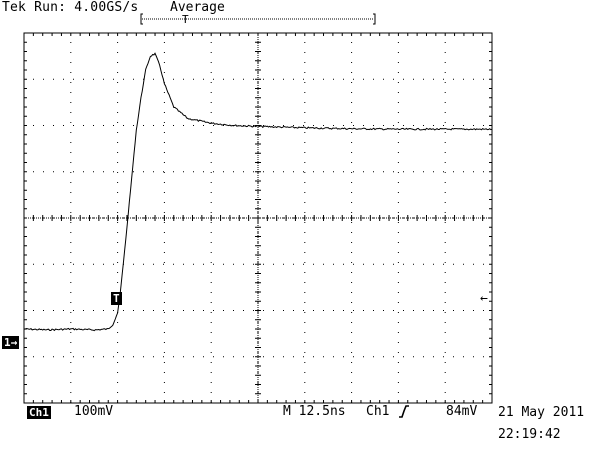  Describe the element at coordinates (197, 7) in the screenshot. I see `acquisition-mode: Average` at that location.